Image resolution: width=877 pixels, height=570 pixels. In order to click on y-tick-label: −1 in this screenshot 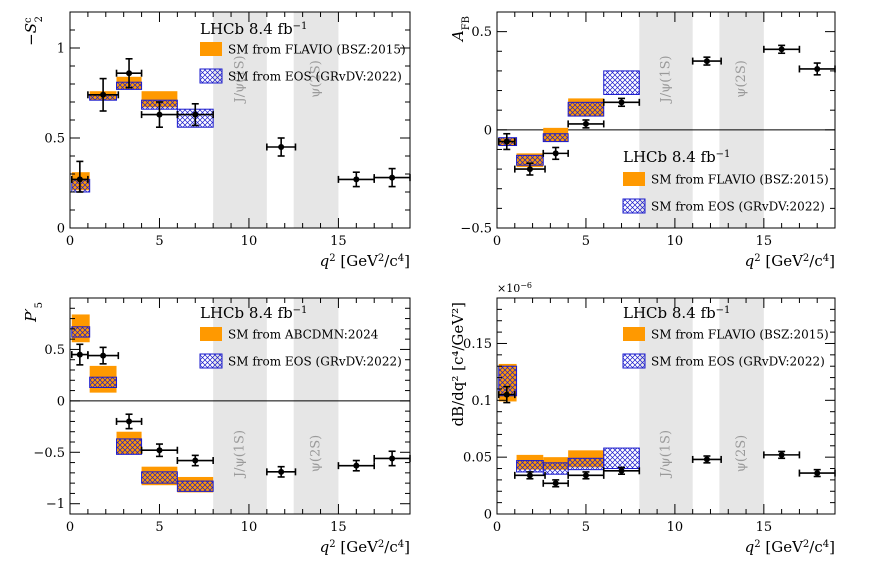, I will do `click(55, 504)`.